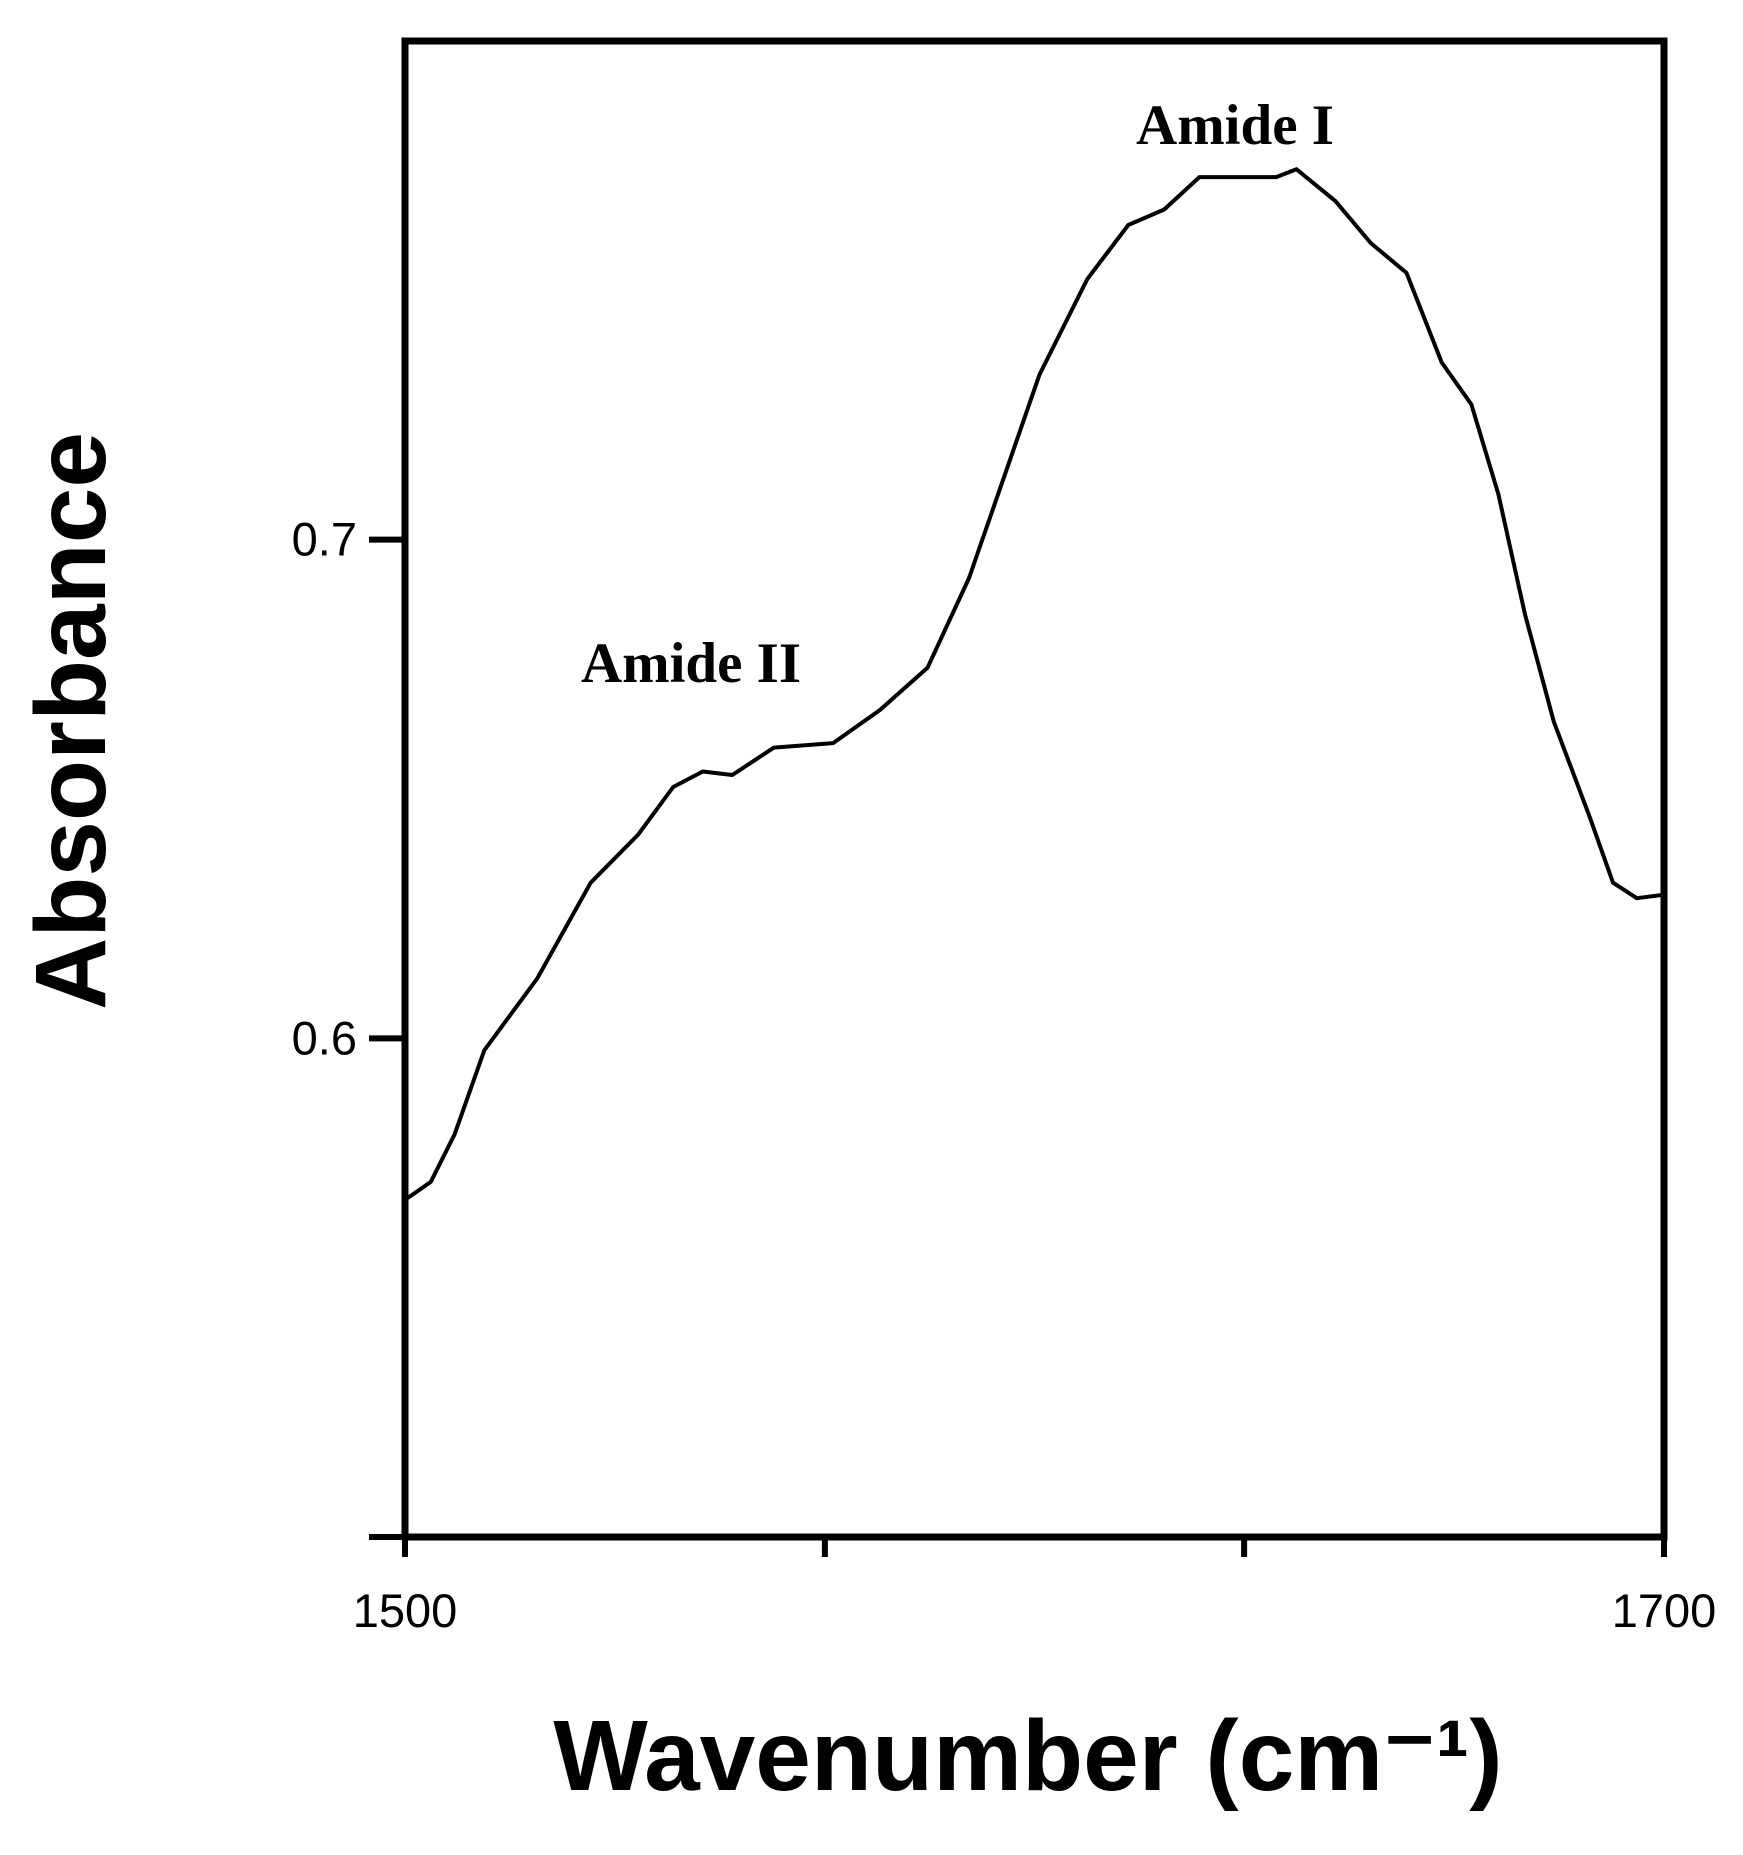  What do you see at coordinates (405, 1610) in the screenshot?
I see `x-tick-label: 1500` at bounding box center [405, 1610].